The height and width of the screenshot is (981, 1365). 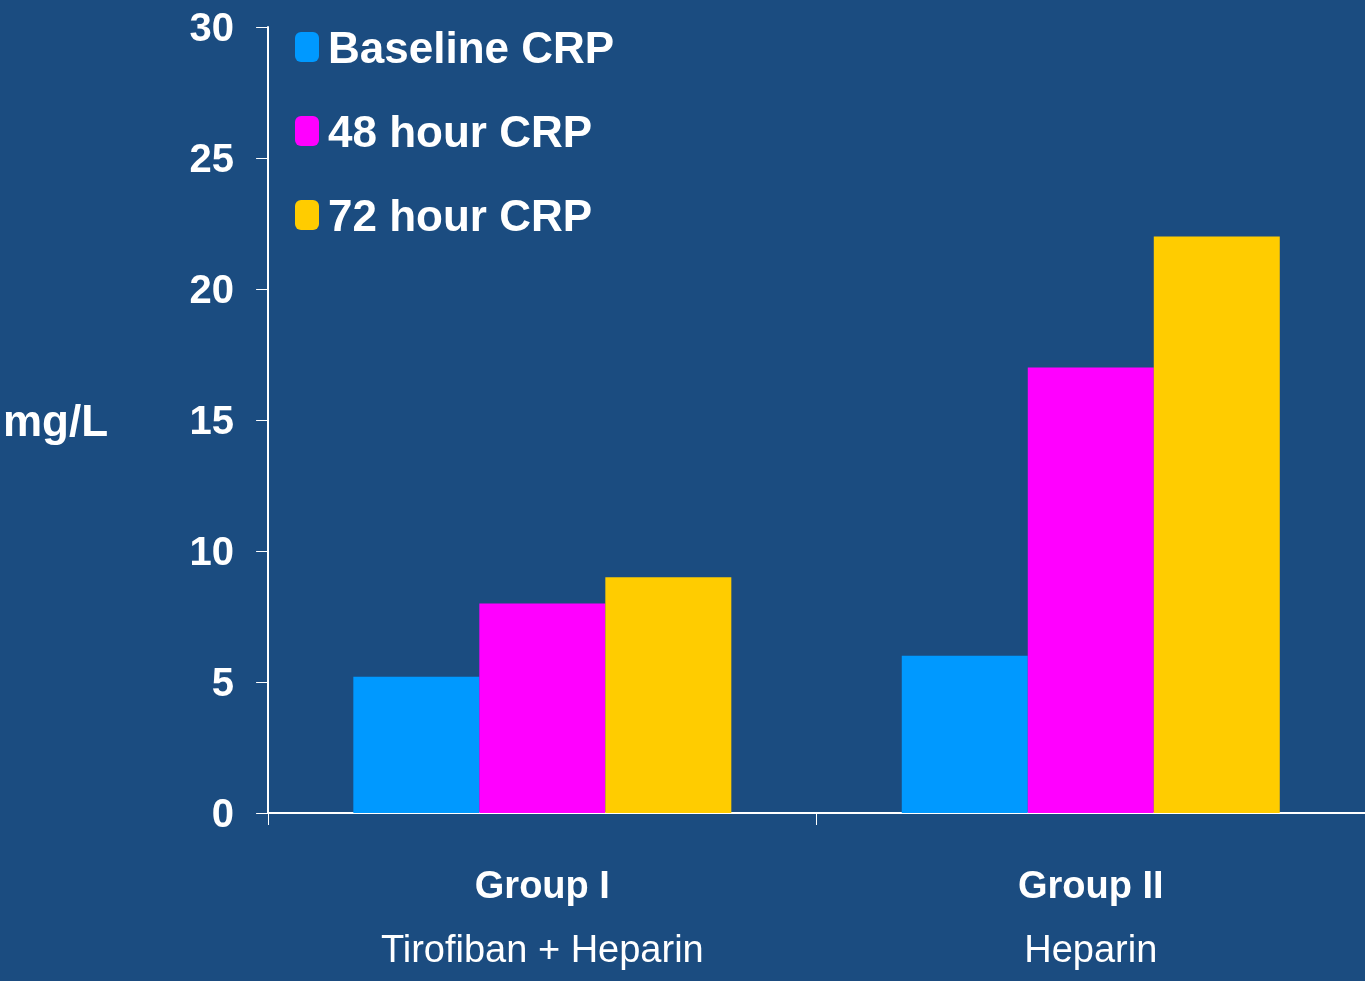 What do you see at coordinates (223, 813) in the screenshot?
I see `y-tick-label: 0` at bounding box center [223, 813].